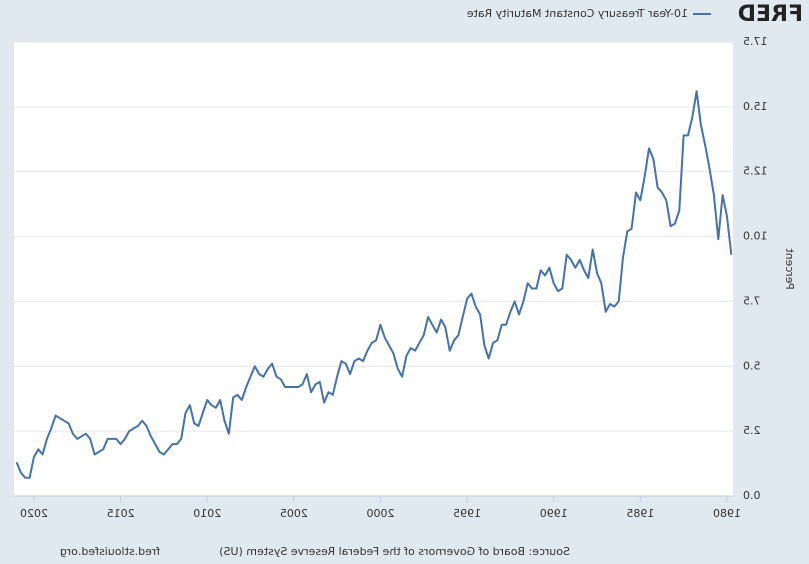  What do you see at coordinates (755, 236) in the screenshot?
I see `y-tick-label: 10.0` at bounding box center [755, 236].